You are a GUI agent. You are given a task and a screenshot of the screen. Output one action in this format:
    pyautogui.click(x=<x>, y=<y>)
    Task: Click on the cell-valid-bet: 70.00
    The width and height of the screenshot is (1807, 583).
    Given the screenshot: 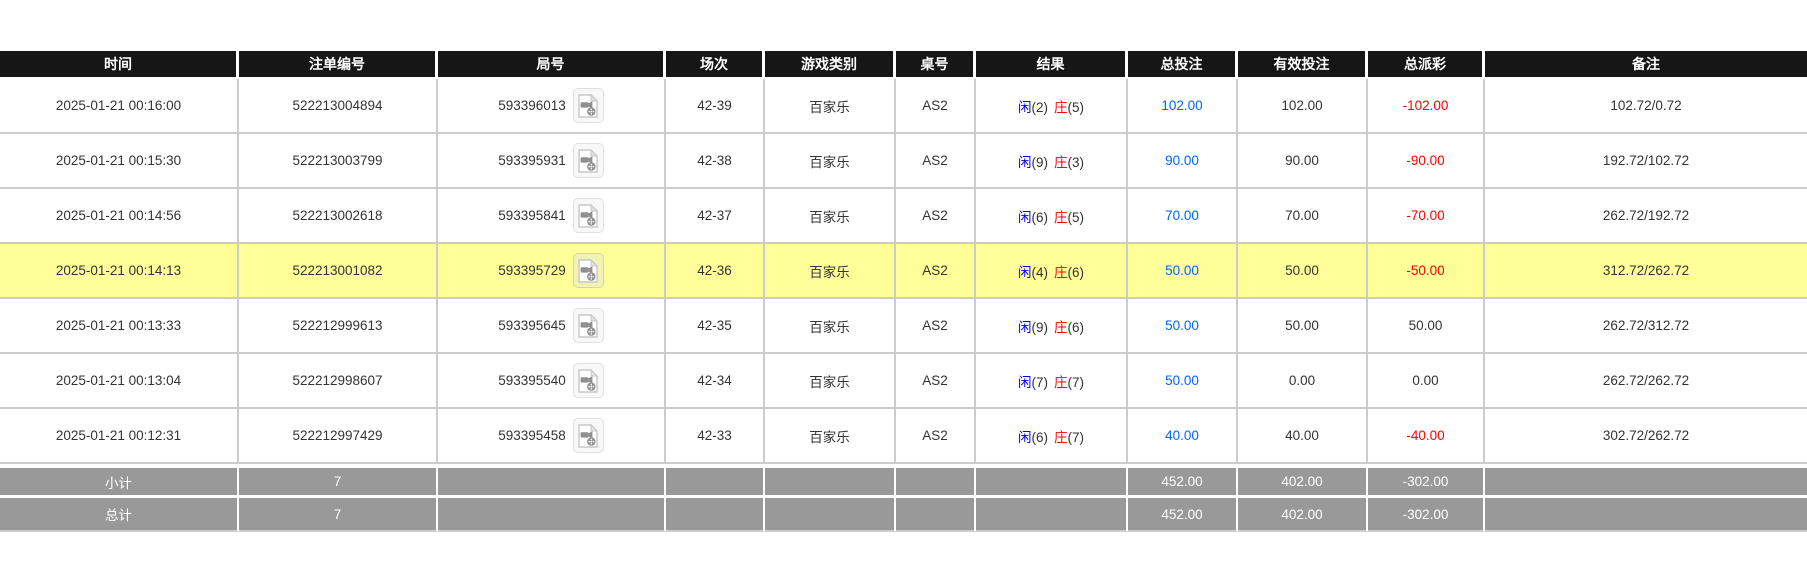 What is the action you would take?
    pyautogui.click(x=1303, y=216)
    